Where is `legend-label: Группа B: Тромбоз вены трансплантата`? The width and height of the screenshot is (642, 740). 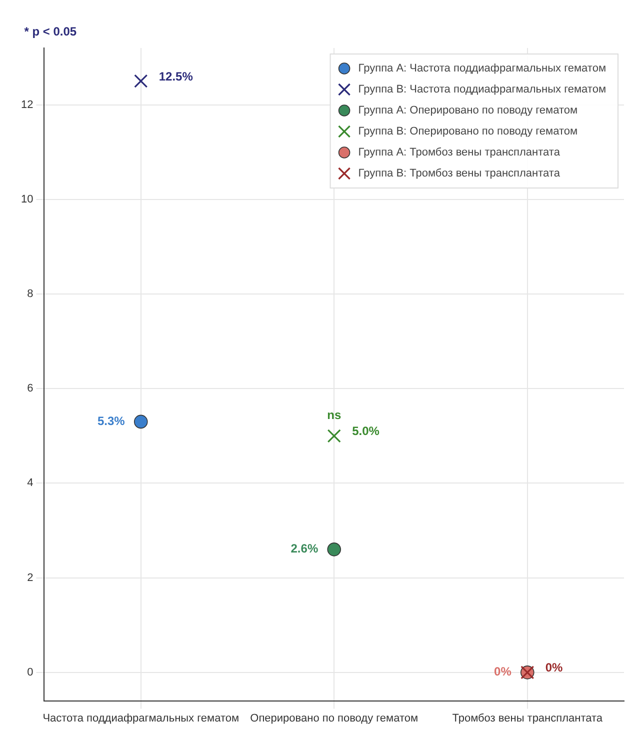 legend-label: Группа B: Тромбоз вены трансплантата is located at coordinates (459, 174).